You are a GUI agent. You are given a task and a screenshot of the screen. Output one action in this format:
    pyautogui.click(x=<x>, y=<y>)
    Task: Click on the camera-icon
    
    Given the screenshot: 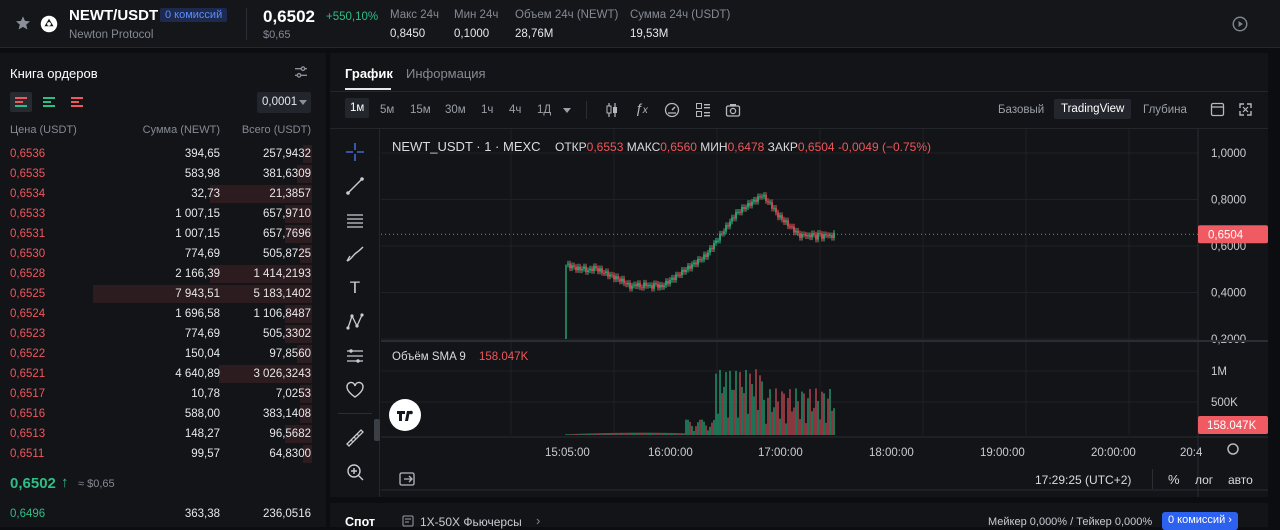 What is the action you would take?
    pyautogui.click(x=733, y=110)
    